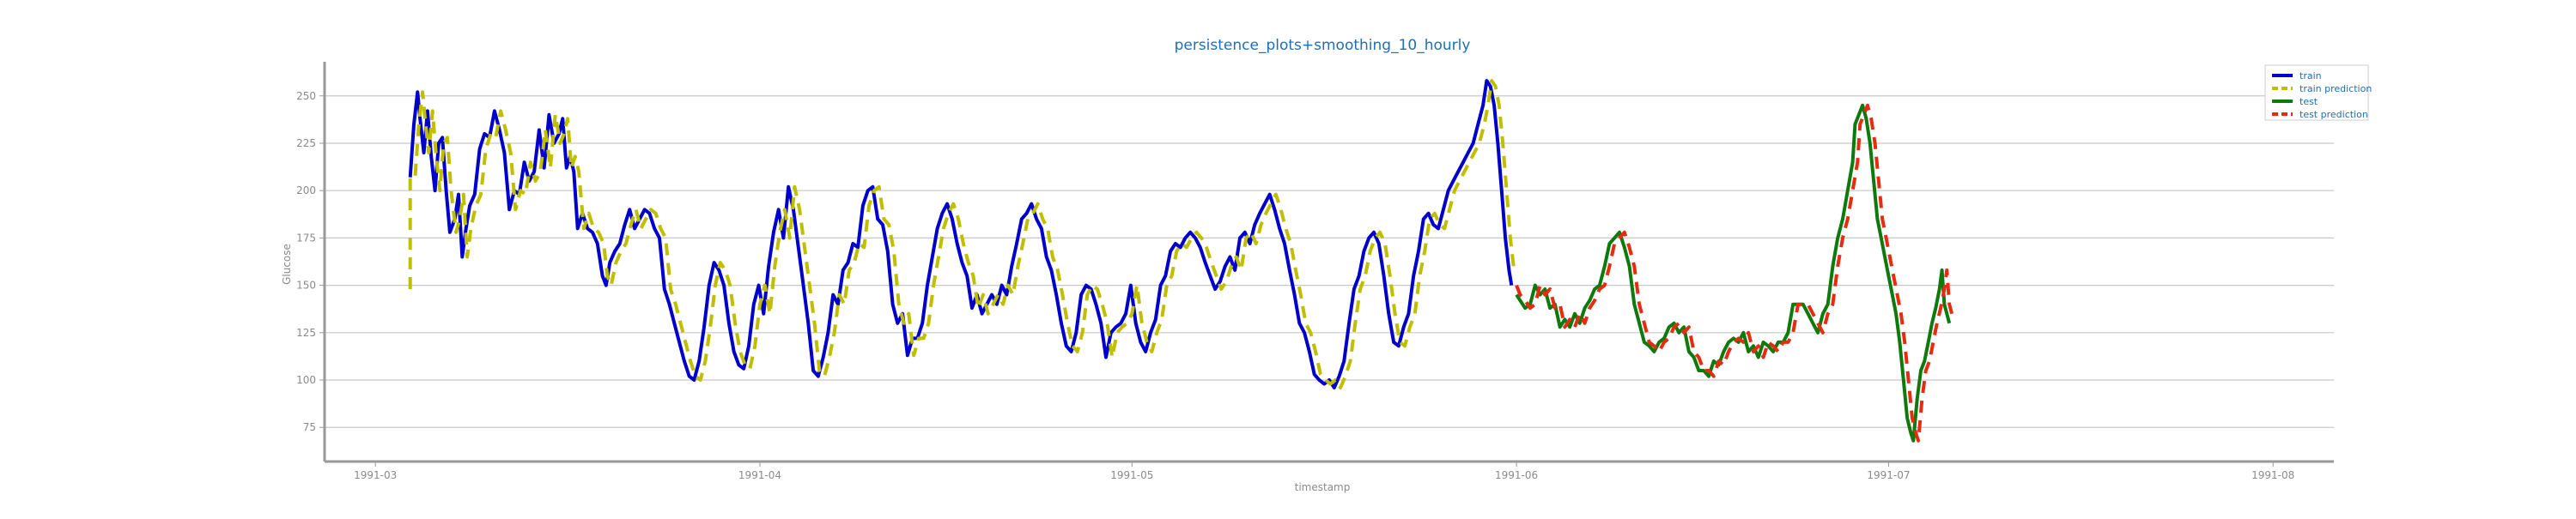  Describe the element at coordinates (306, 96) in the screenshot. I see `y-tick-label: 250` at that location.